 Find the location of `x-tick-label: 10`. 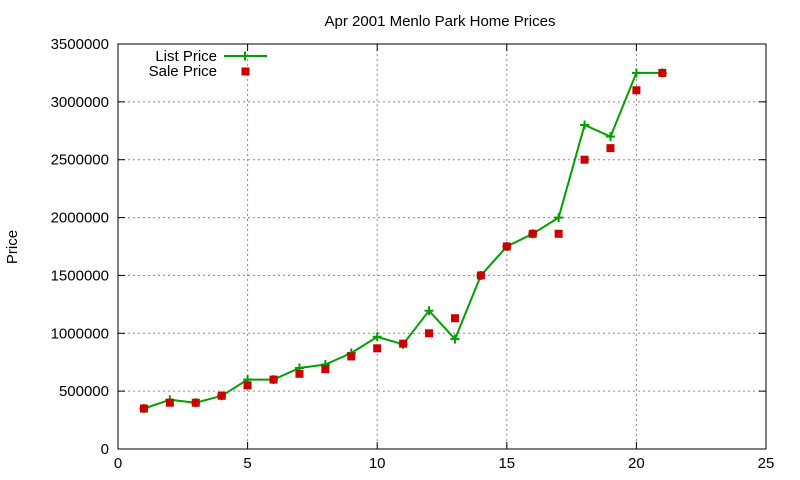

x-tick-label: 10 is located at coordinates (377, 463).